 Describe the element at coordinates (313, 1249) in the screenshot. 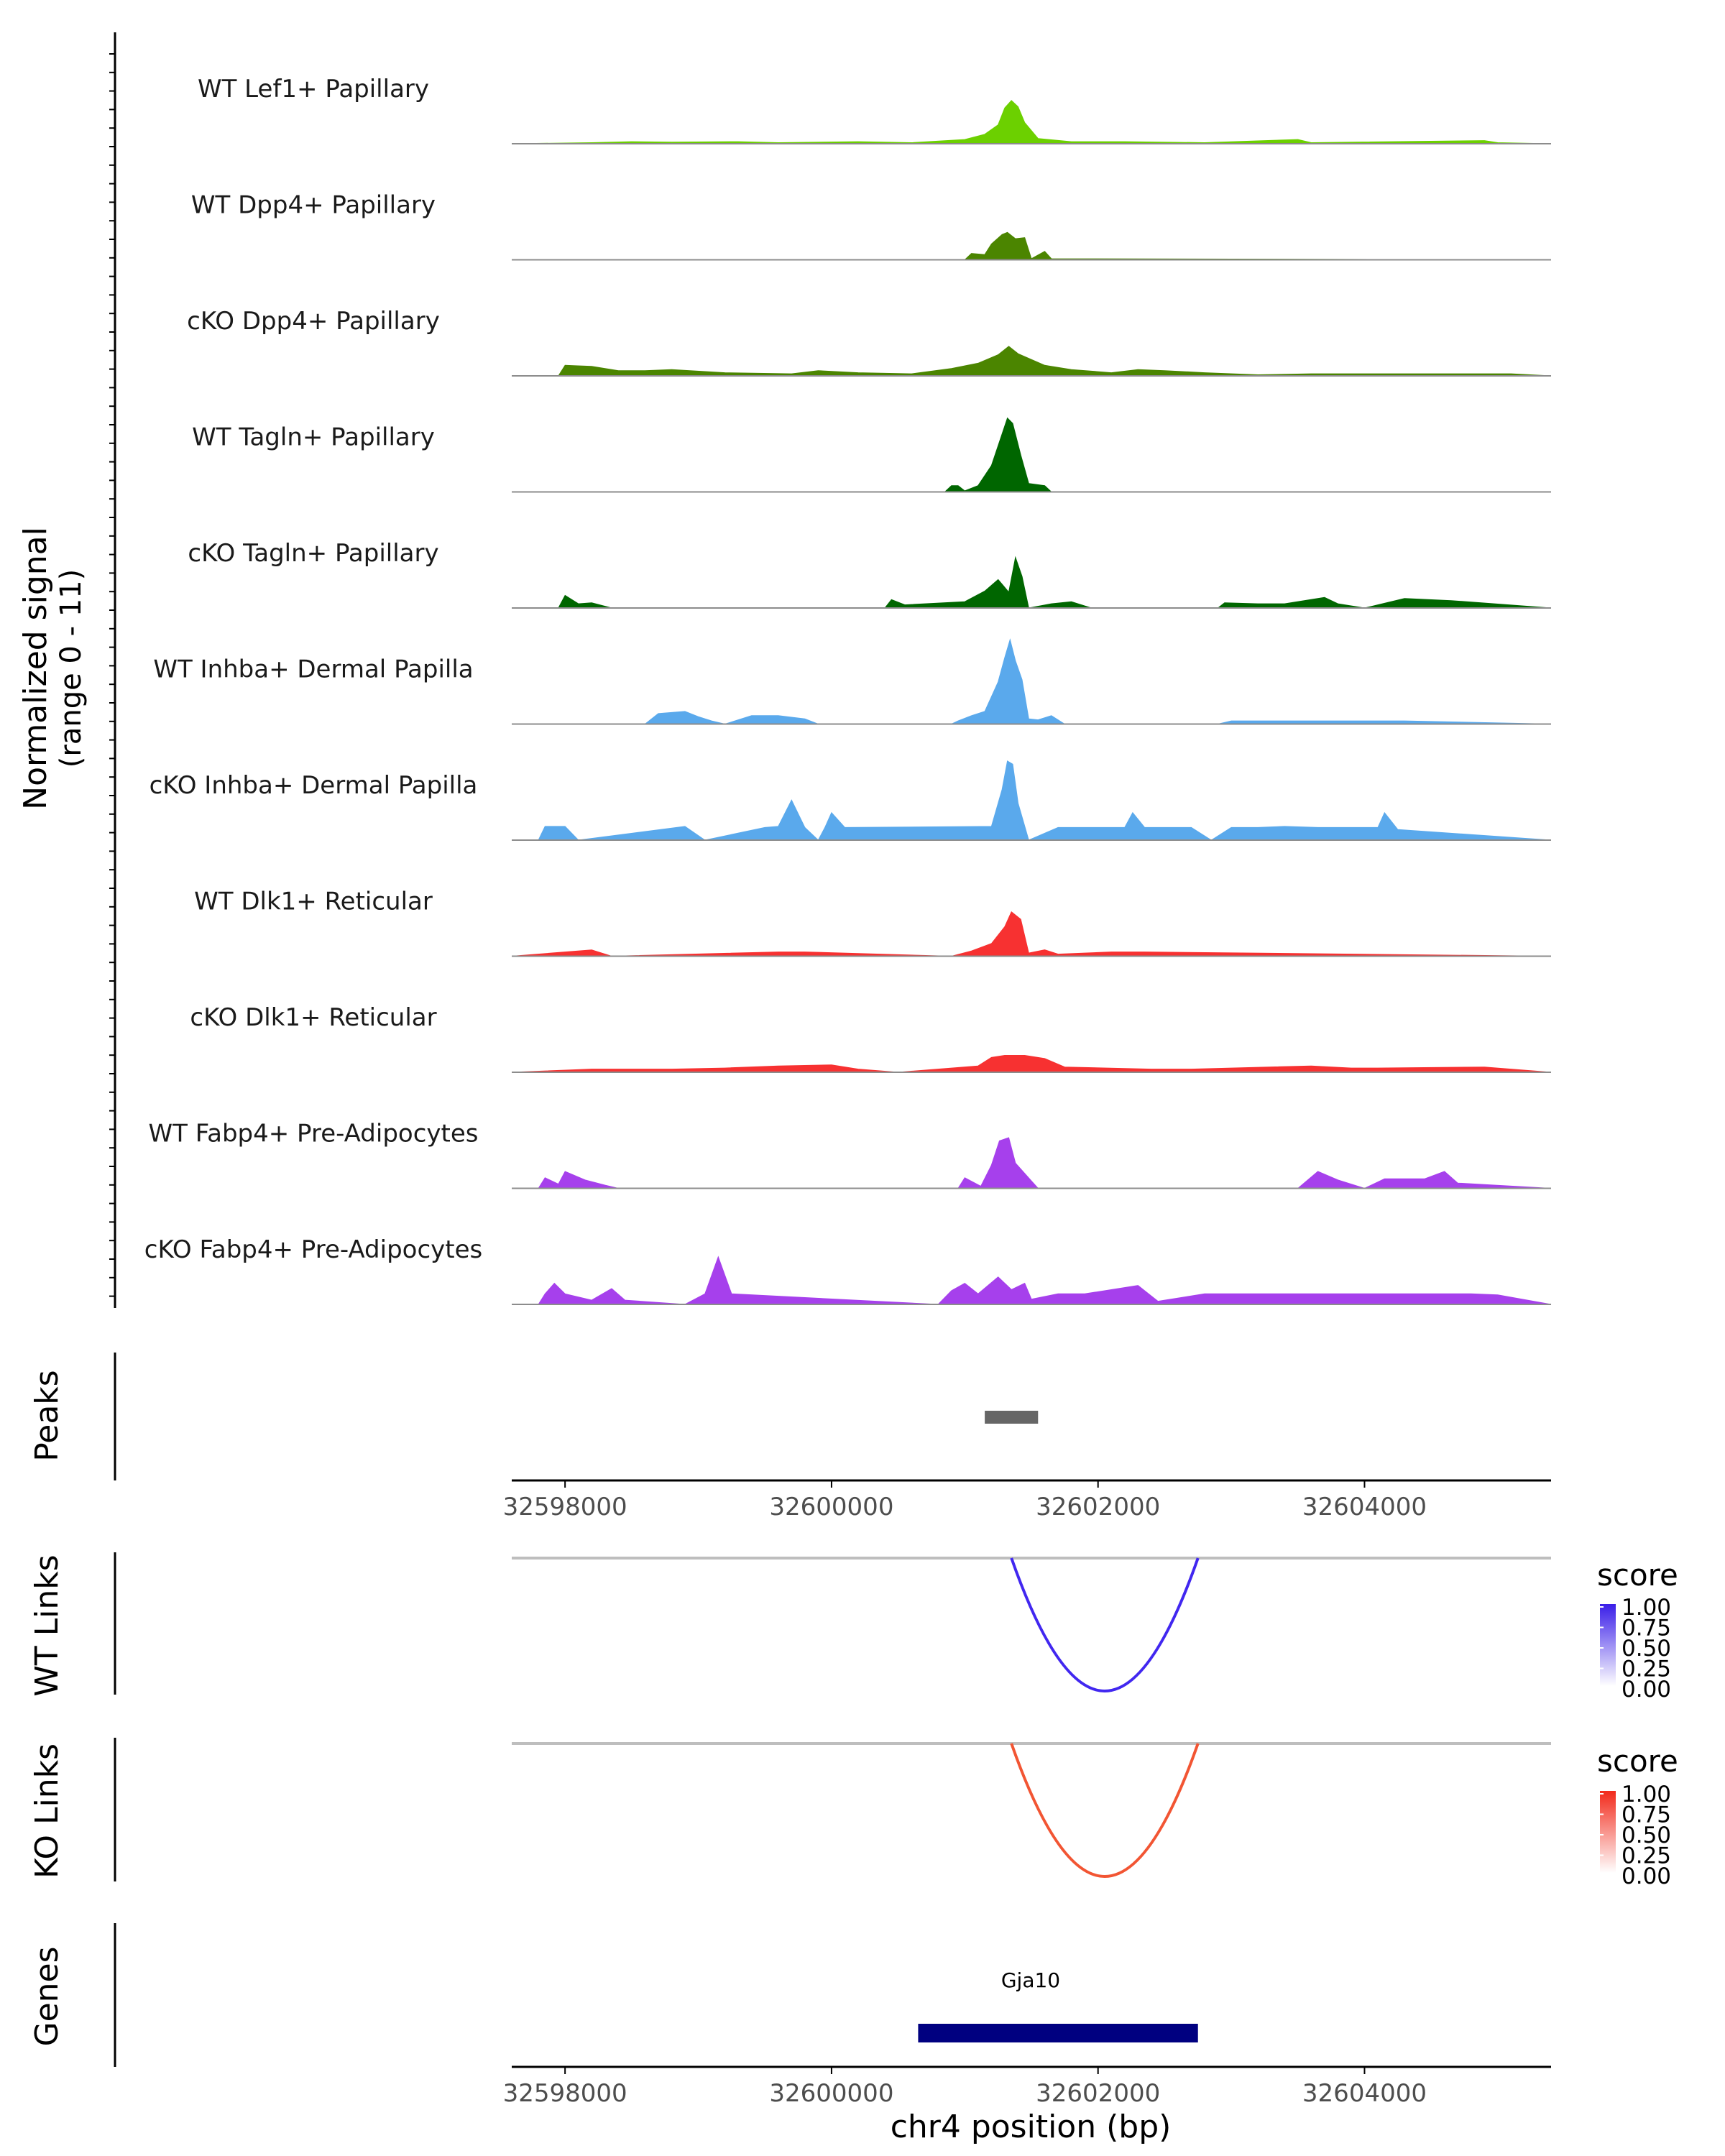

I see `track-label: cKO Fabp4+ Pre-Adipocytes` at that location.